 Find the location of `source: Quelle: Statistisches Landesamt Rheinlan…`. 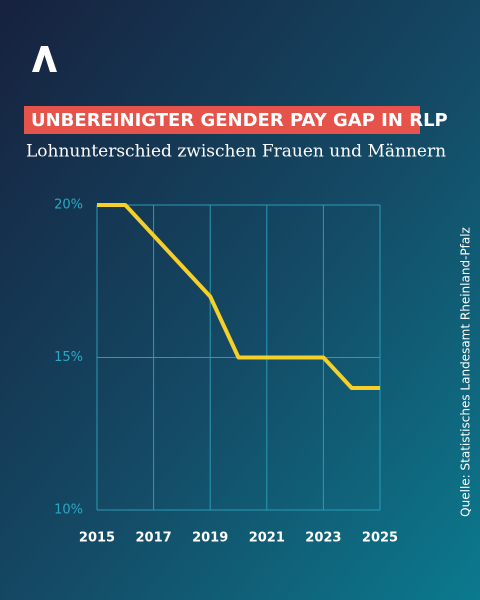

source: Quelle: Statistisches Landesamt Rheinlan… is located at coordinates (466, 372).